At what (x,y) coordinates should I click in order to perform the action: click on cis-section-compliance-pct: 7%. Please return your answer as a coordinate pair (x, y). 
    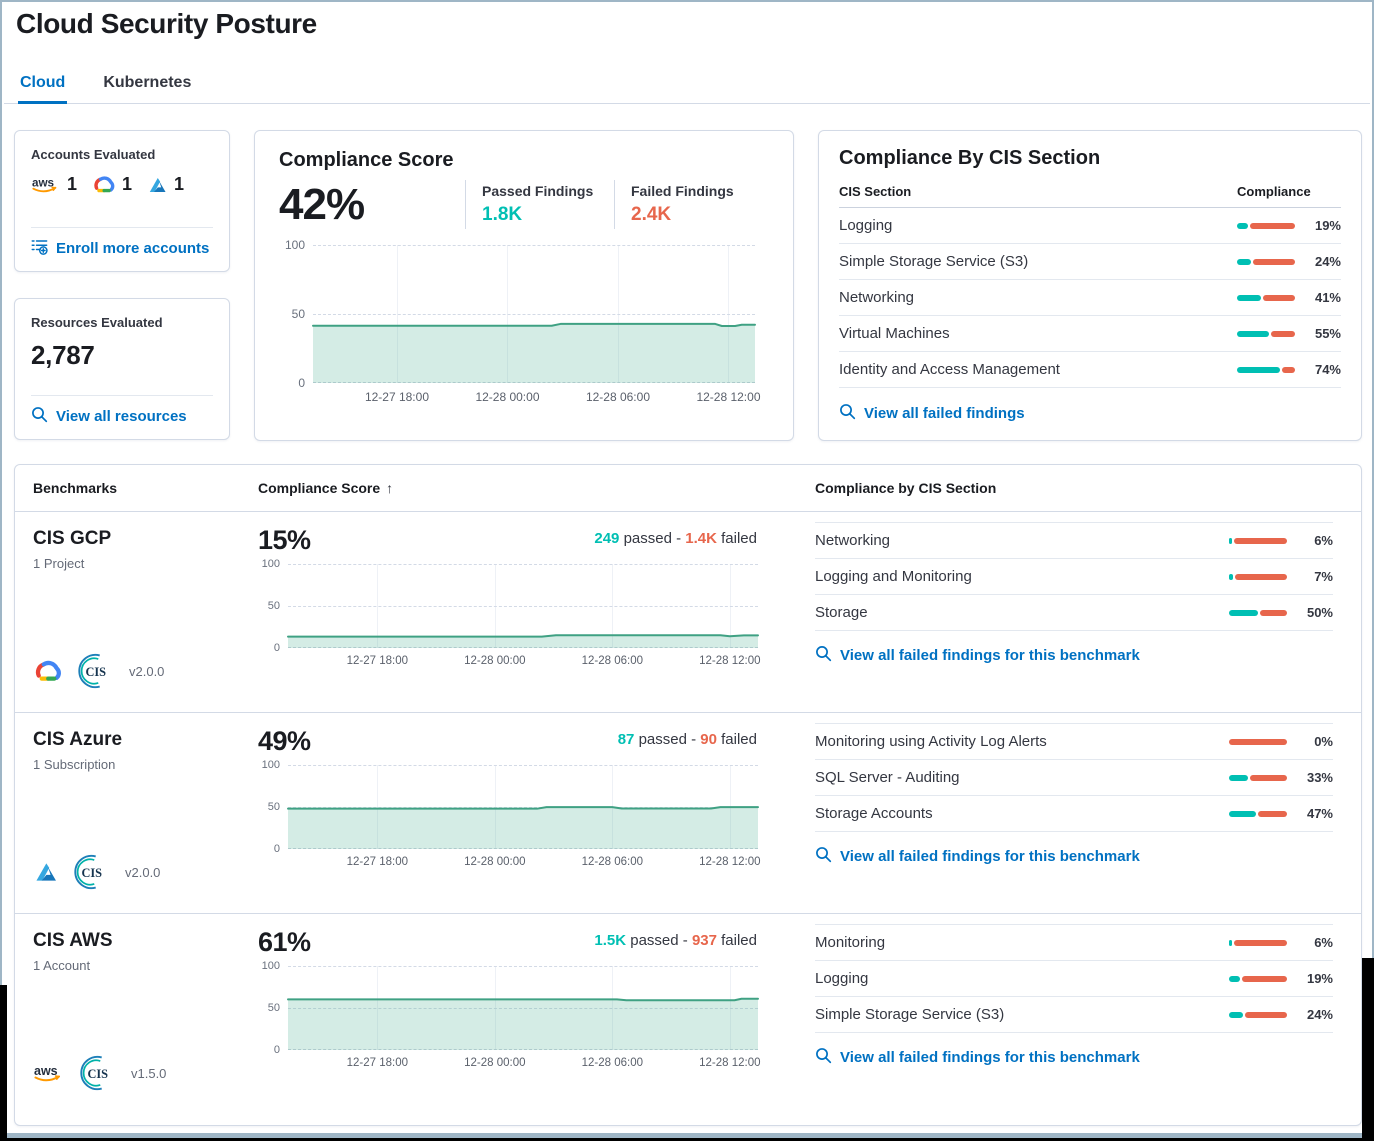
    Looking at the image, I should click on (1323, 576).